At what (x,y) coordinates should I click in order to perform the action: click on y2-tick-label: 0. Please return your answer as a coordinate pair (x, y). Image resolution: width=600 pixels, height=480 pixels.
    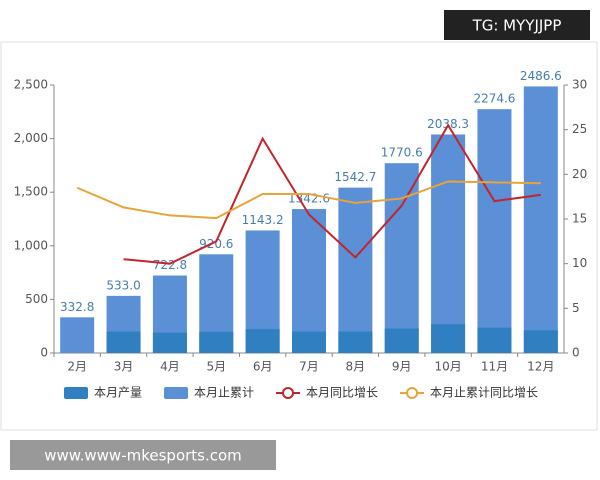
    Looking at the image, I should click on (576, 353).